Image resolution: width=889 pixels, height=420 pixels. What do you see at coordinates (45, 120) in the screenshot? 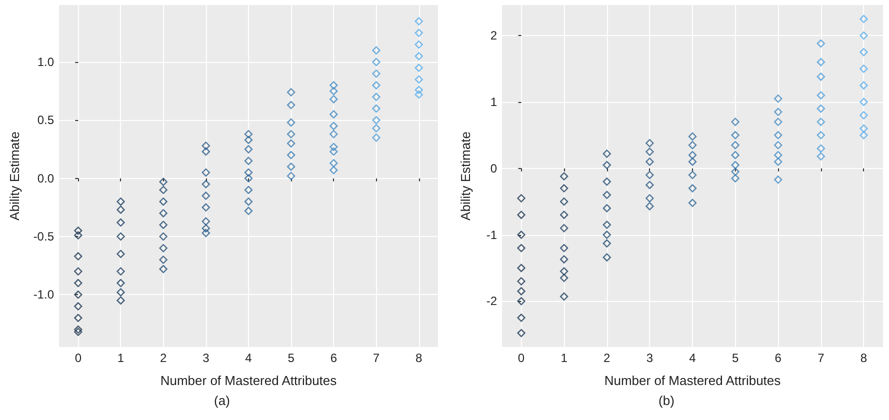
I see `y-tick-label: 0.5` at bounding box center [45, 120].